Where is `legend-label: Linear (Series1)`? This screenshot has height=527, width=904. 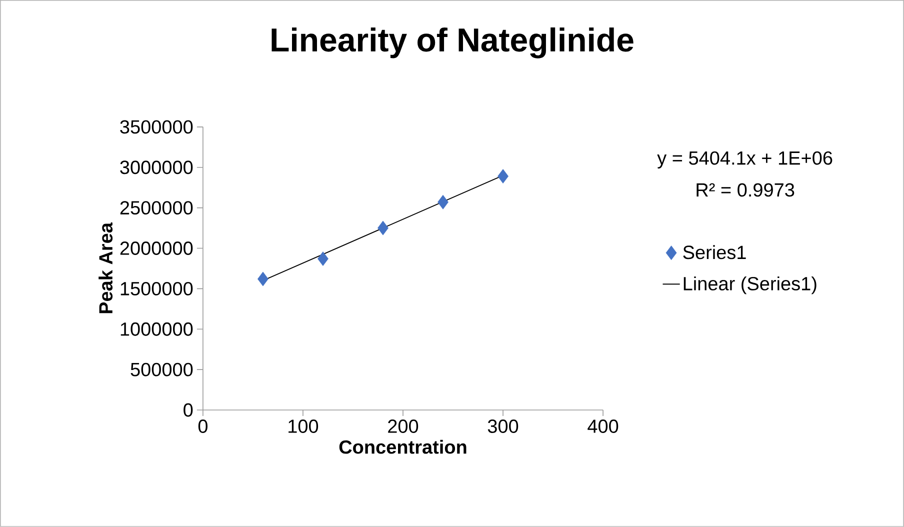
legend-label: Linear (Series1) is located at coordinates (750, 285).